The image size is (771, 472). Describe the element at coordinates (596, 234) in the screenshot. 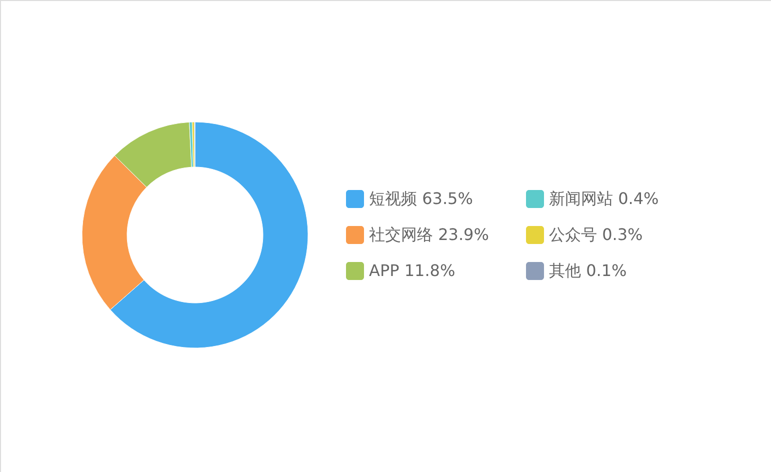

I see `legend-label: 公众号 0.3%` at that location.